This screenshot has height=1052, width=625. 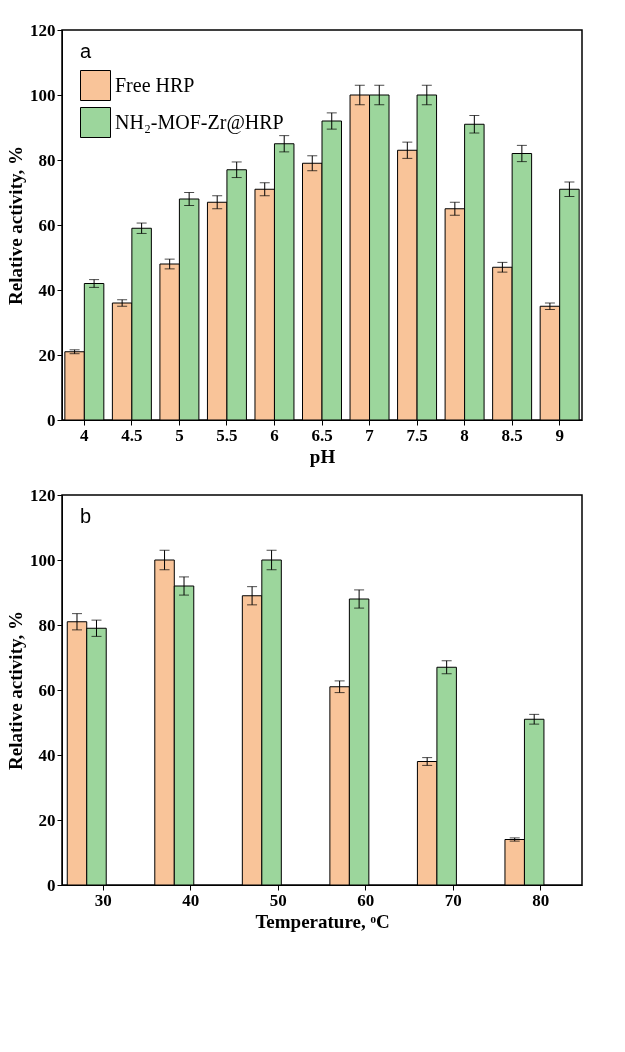 I want to click on x-tick-label: 8.5, so click(x=512, y=435).